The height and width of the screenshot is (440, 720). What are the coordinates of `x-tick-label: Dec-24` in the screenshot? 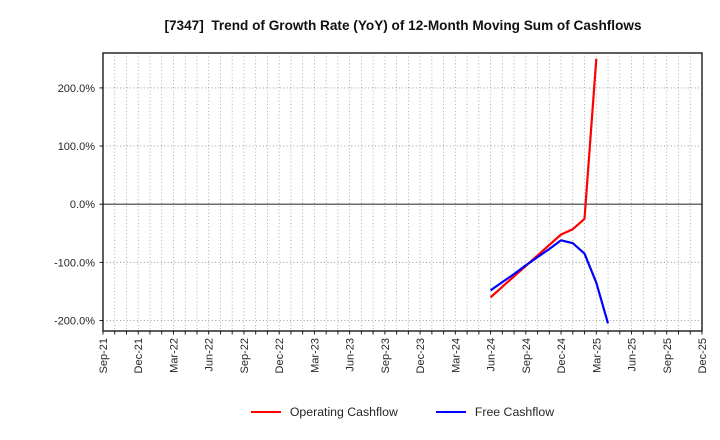 It's located at (562, 355).